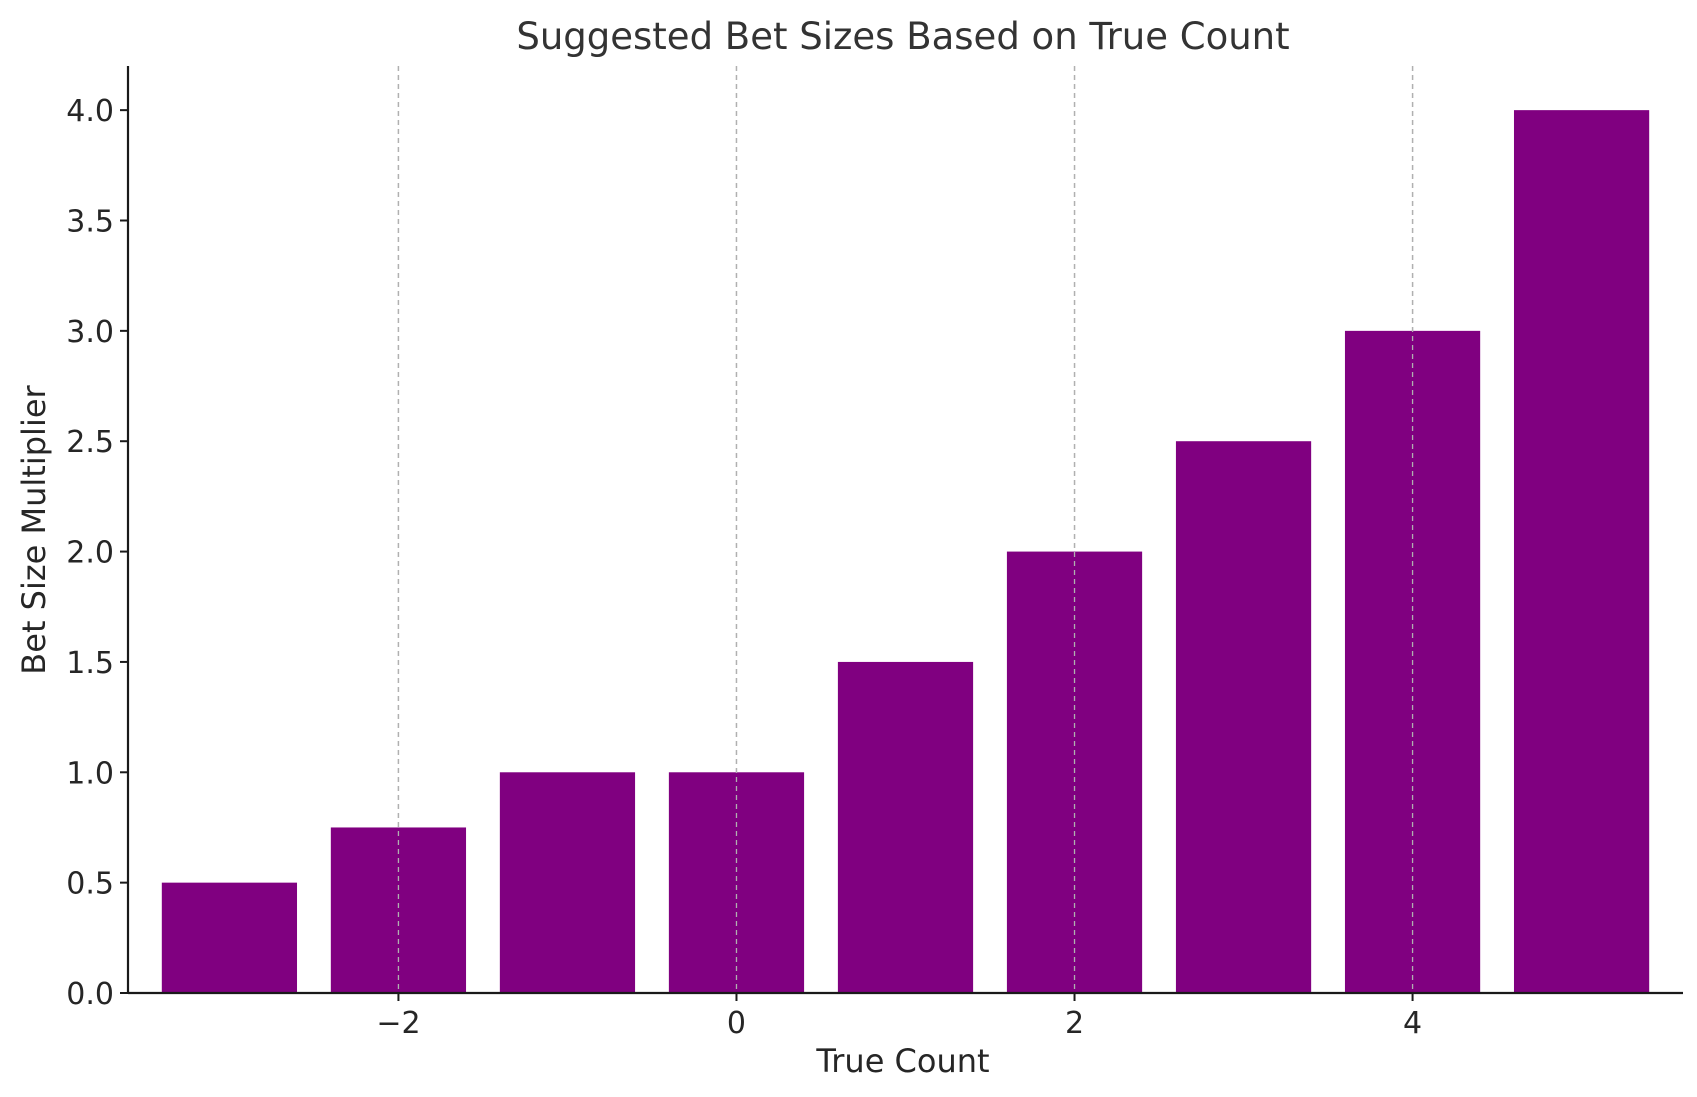 Image resolution: width=1697 pixels, height=1097 pixels. Describe the element at coordinates (90, 332) in the screenshot. I see `y-tick-label: 3.0` at that location.